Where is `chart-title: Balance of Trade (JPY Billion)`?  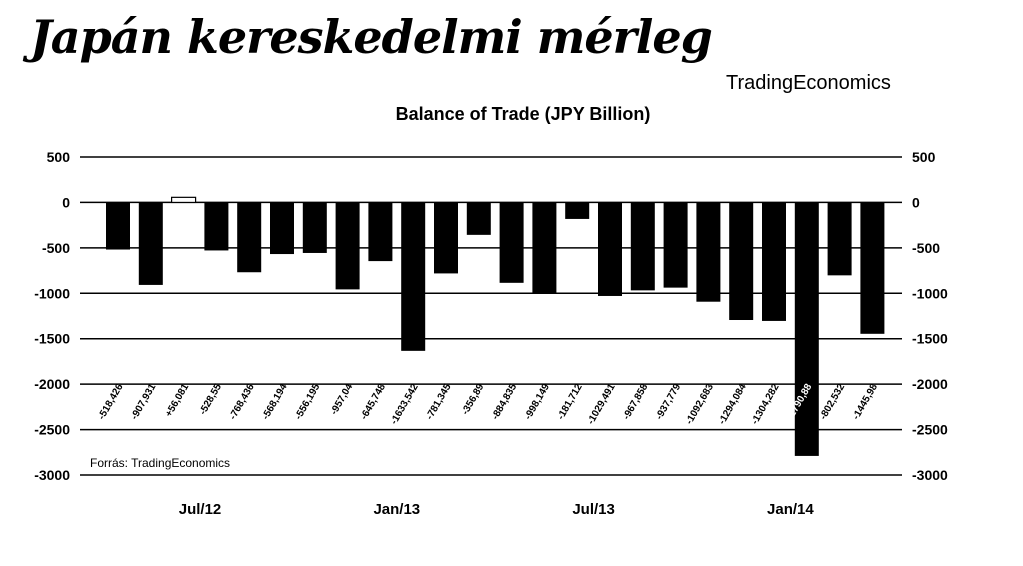
chart-title: Balance of Trade (JPY Billion) is located at coordinates (523, 114).